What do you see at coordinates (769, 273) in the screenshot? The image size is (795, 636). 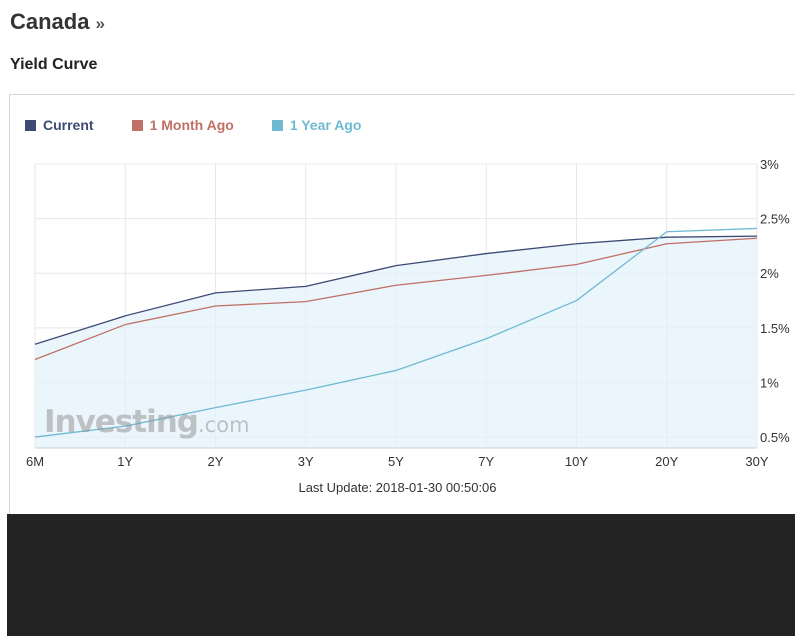 I see `y-tick-label: 2%` at bounding box center [769, 273].